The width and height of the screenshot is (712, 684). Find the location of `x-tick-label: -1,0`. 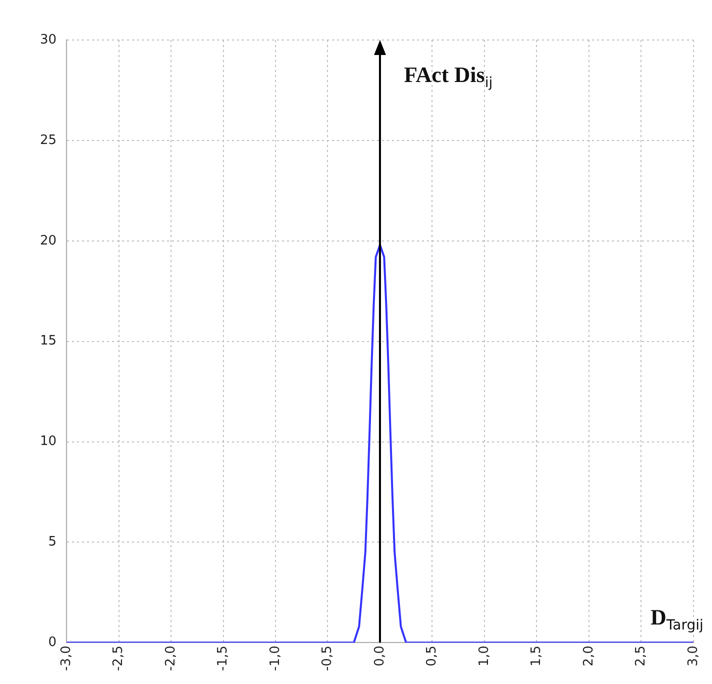

x-tick-label: -1,0 is located at coordinates (275, 659).